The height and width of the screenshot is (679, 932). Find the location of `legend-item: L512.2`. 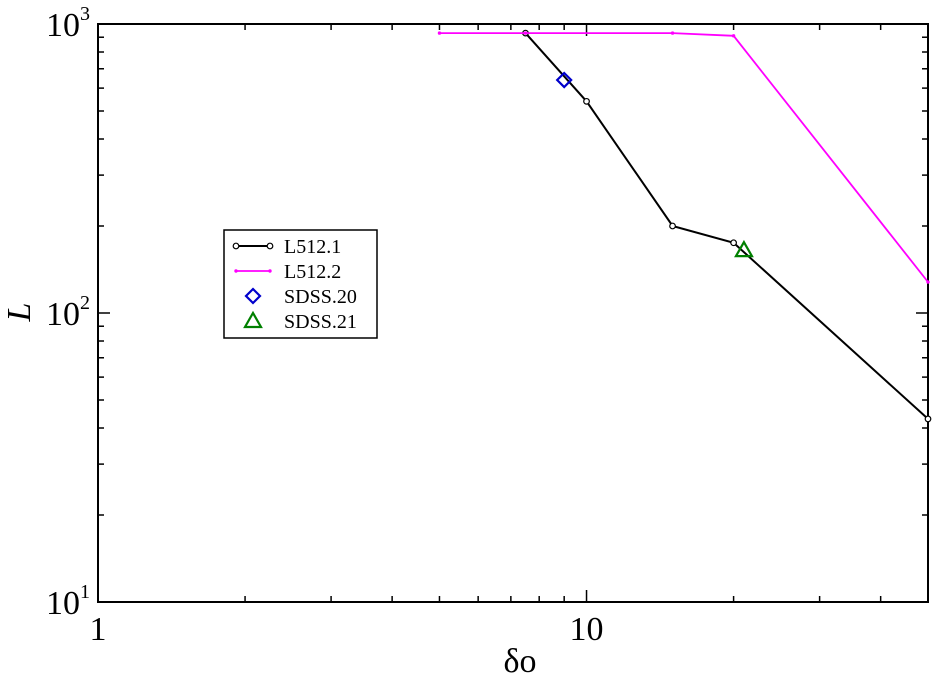

legend-item: L512.2 is located at coordinates (287, 272).